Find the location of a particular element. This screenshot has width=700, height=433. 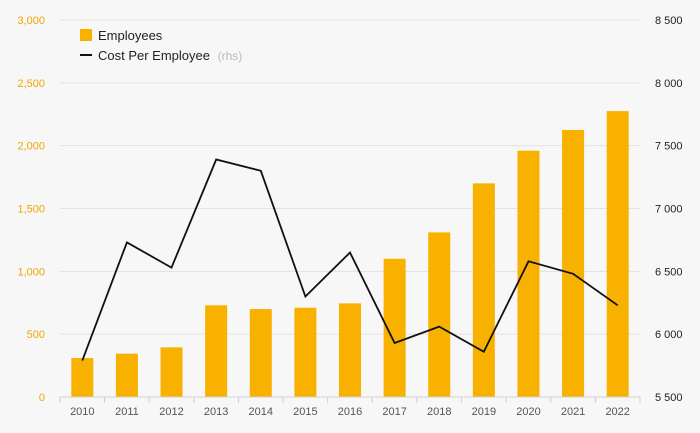

x-tick-label-2010: 2010 is located at coordinates (82, 412).